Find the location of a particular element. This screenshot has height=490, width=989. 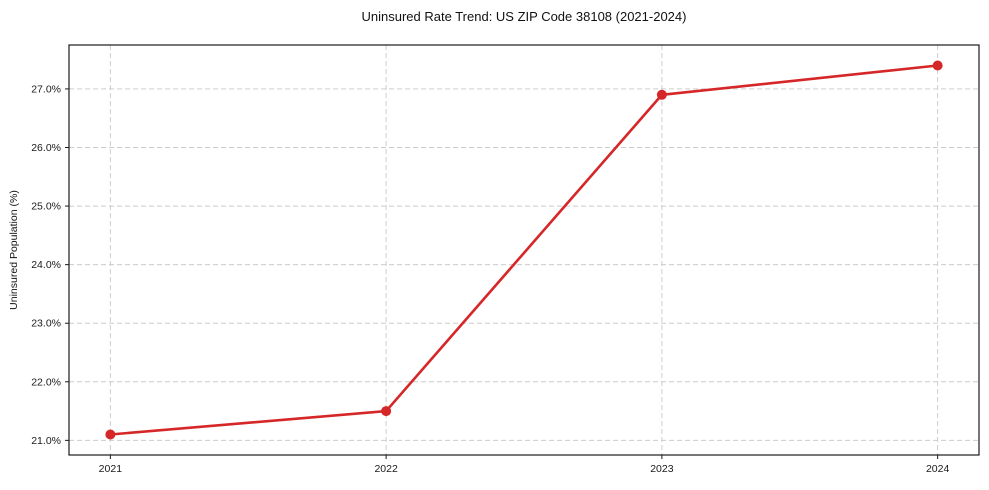

x-tick-label: 2022 is located at coordinates (386, 469).